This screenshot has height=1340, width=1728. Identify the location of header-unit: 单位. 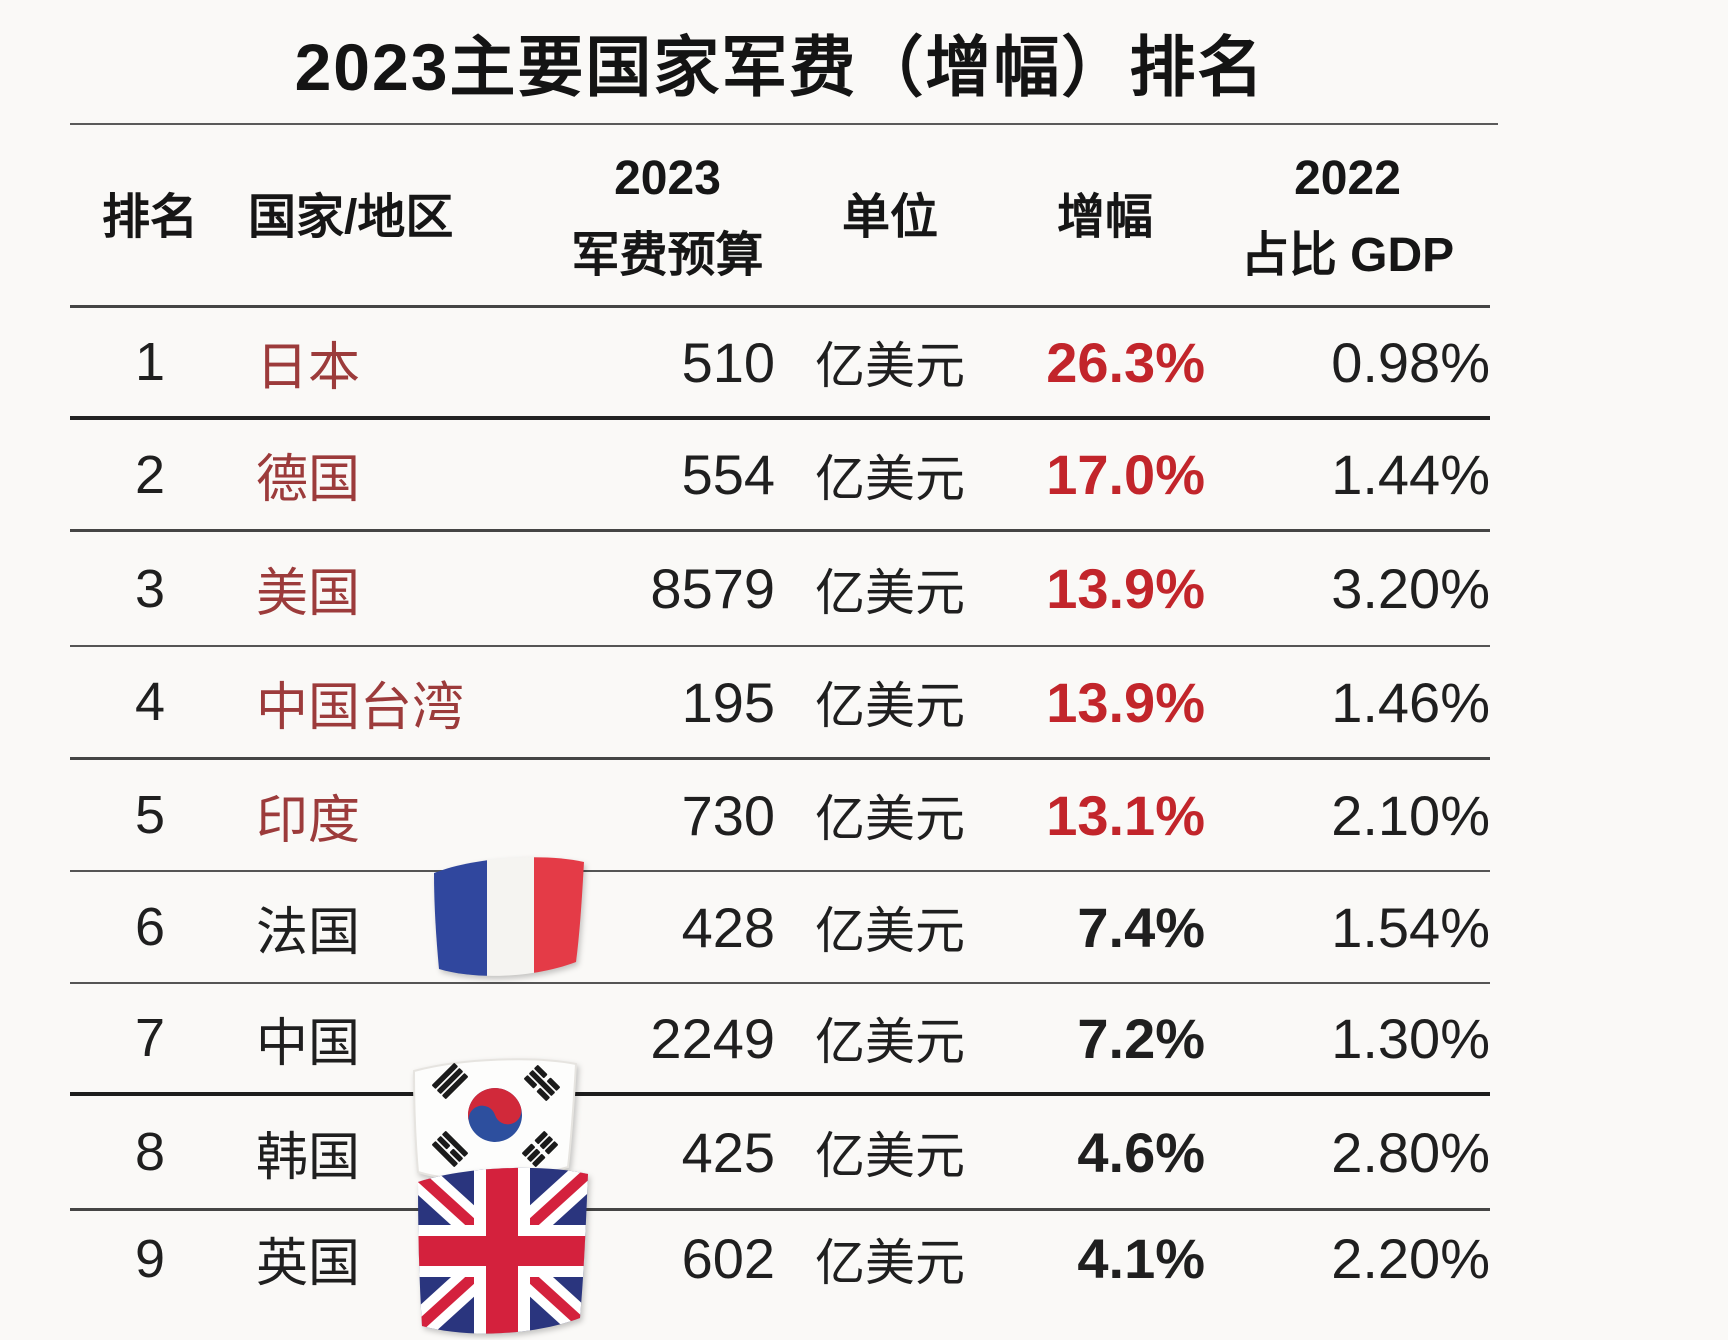
(889, 217).